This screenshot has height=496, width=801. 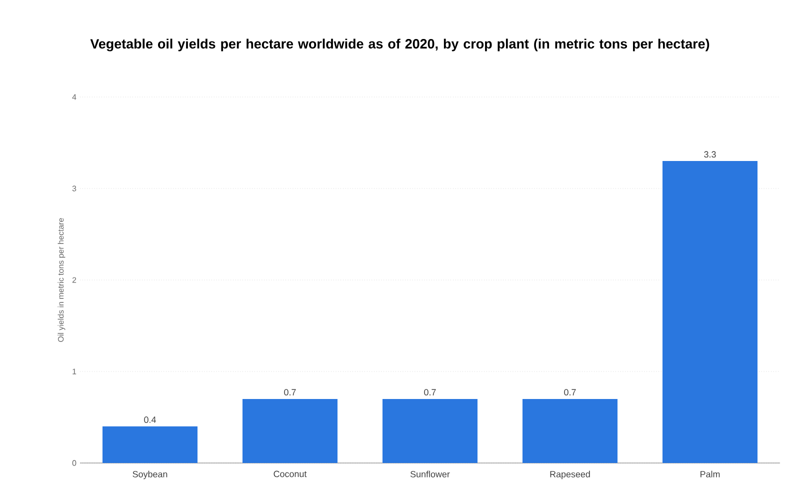 I want to click on x-tick-label: Palm, so click(x=710, y=474).